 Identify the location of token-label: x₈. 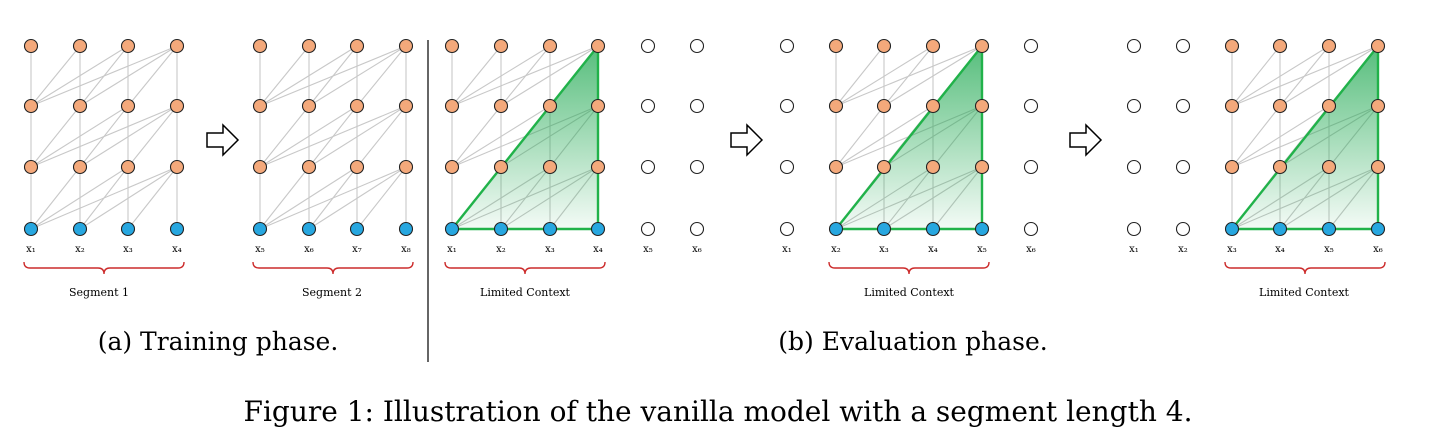
(406, 249).